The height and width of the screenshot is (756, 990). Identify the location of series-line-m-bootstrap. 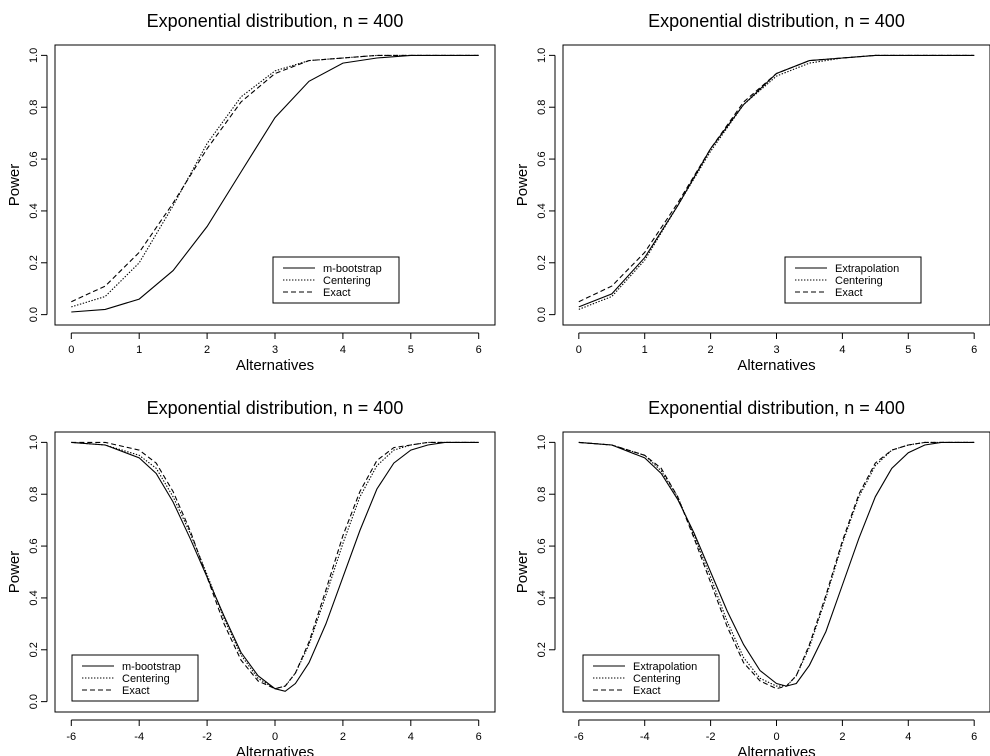
(275, 566).